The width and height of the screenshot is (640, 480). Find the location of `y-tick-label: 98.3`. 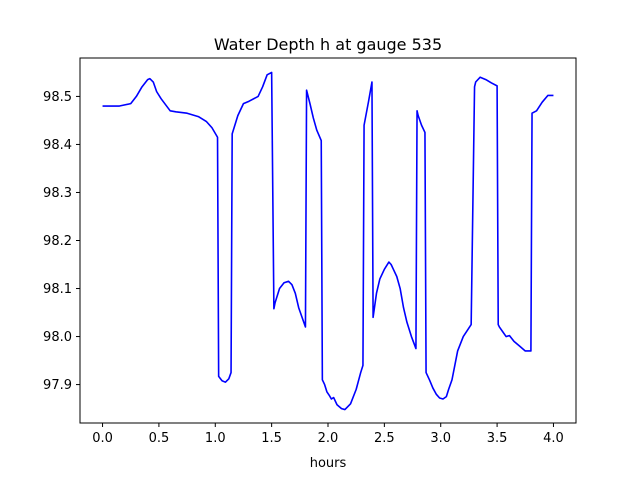

y-tick-label: 98.3 is located at coordinates (57, 193).